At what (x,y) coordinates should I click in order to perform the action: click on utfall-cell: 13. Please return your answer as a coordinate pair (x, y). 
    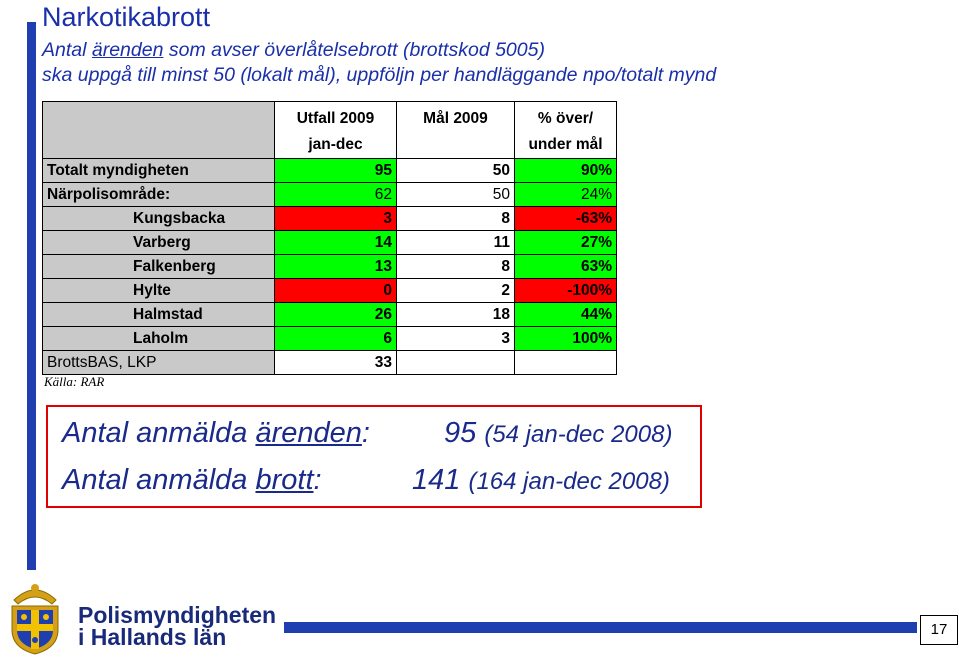
    Looking at the image, I should click on (335, 266).